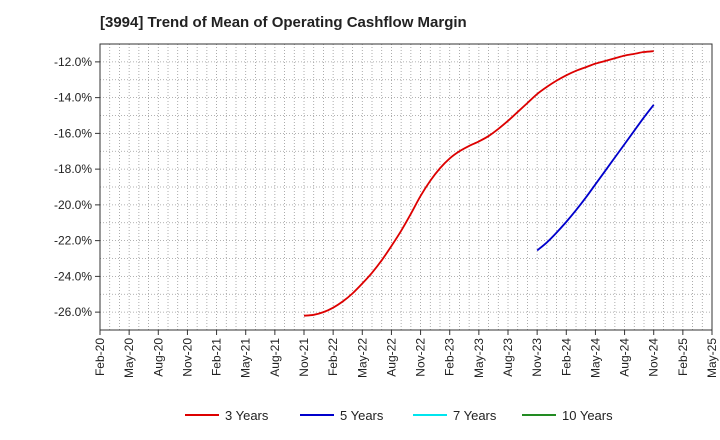  What do you see at coordinates (683, 357) in the screenshot?
I see `x-tick-label: Feb-25` at bounding box center [683, 357].